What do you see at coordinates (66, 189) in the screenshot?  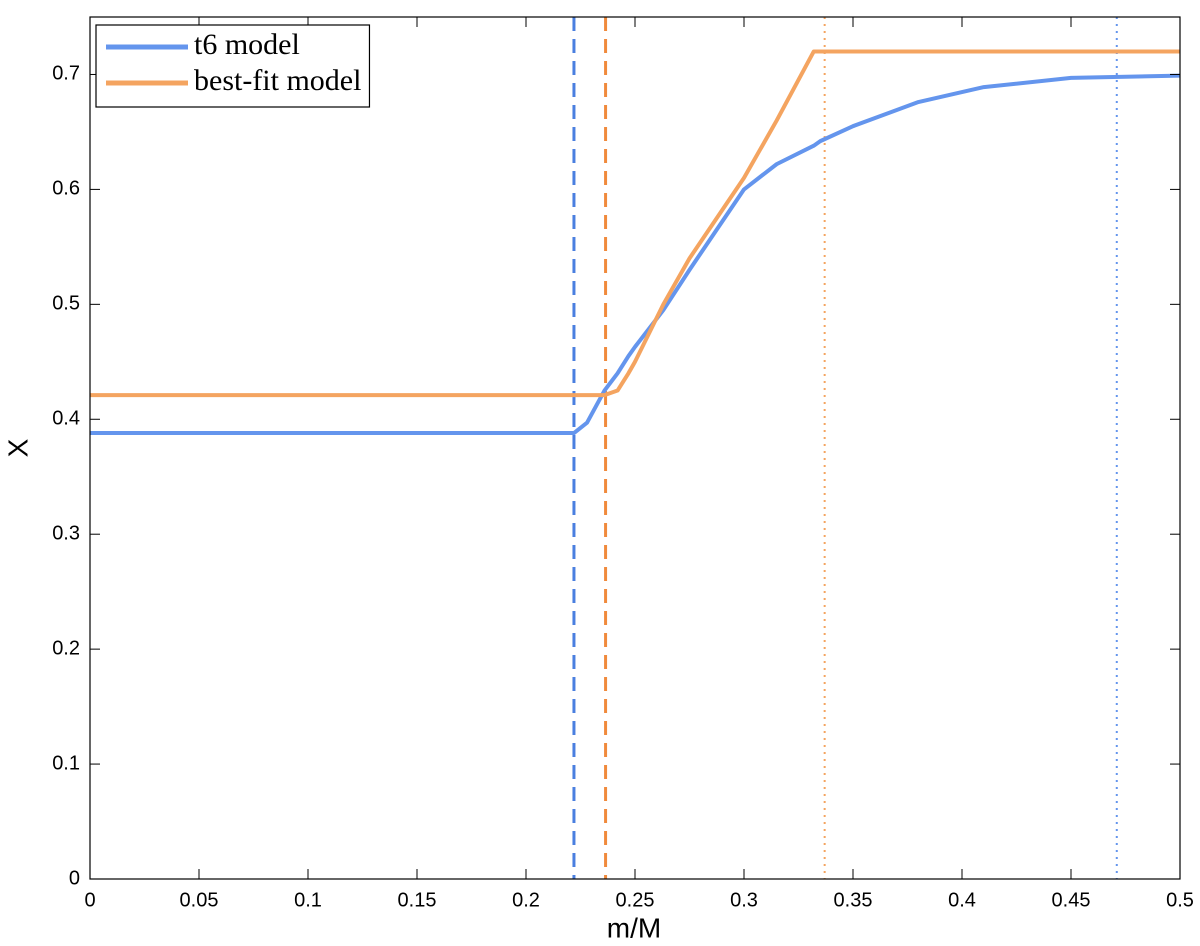 I see `y-tick-label: 0.6` at bounding box center [66, 189].